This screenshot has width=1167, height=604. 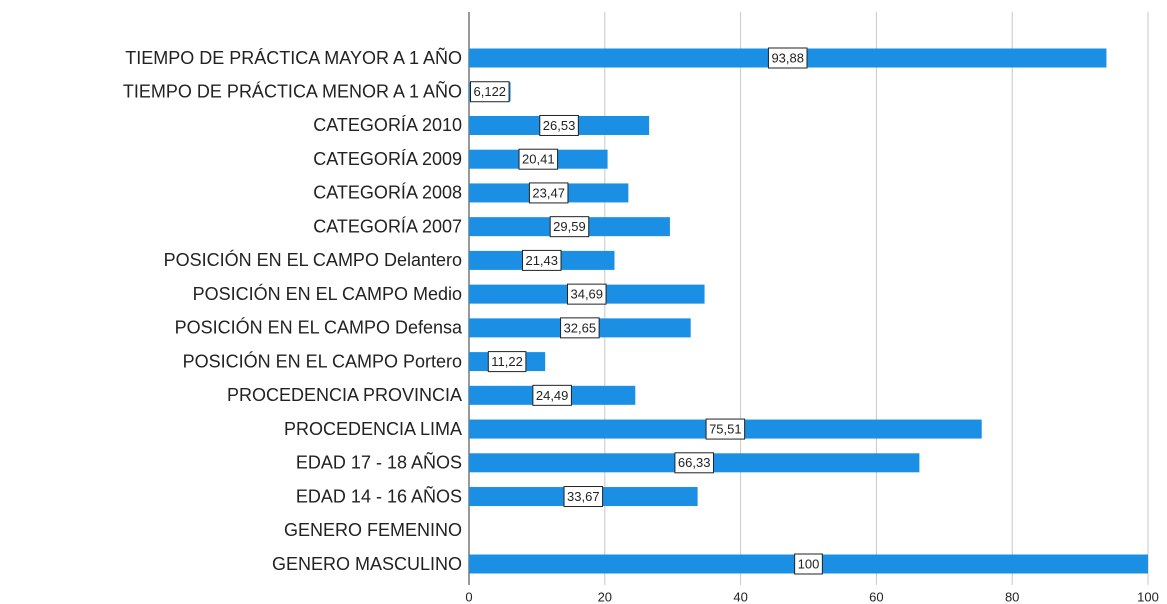 What do you see at coordinates (319, 327) in the screenshot?
I see `y-tick-label: POSICIÓN EN EL CAMPO Defensa` at bounding box center [319, 327].